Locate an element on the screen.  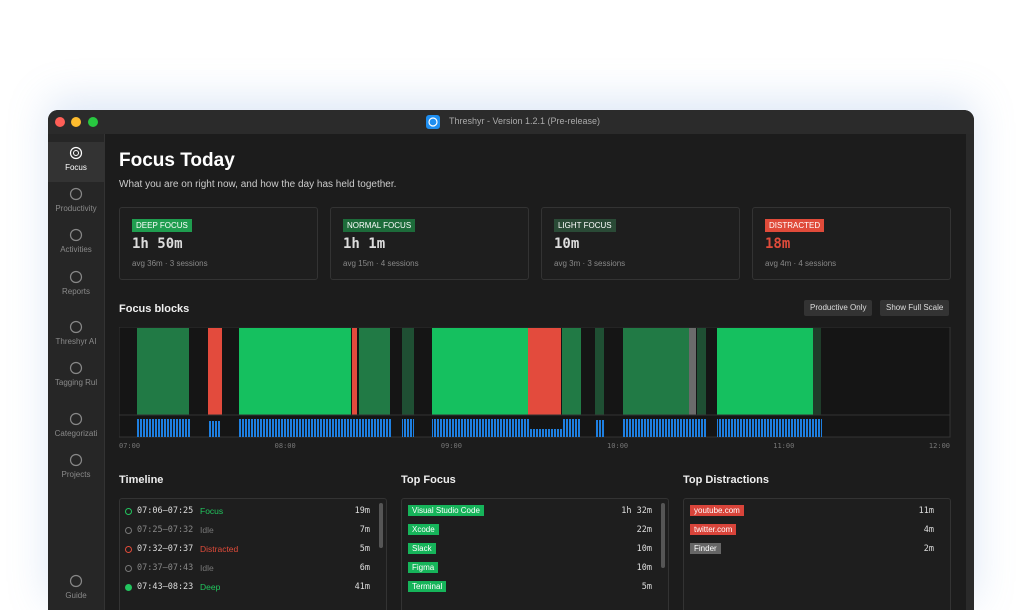
list-row: Figma 10m is located at coordinates (535, 568).